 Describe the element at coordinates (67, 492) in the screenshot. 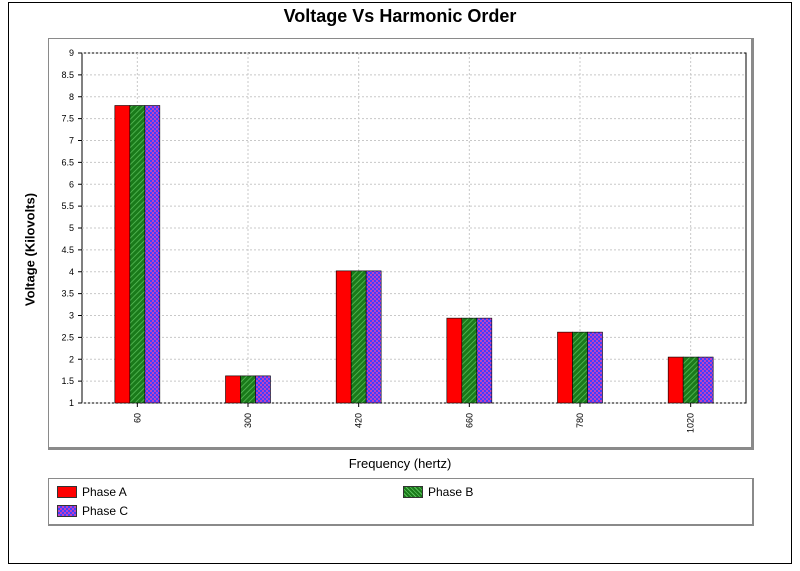

I see `legend-swatch-phase-a` at that location.